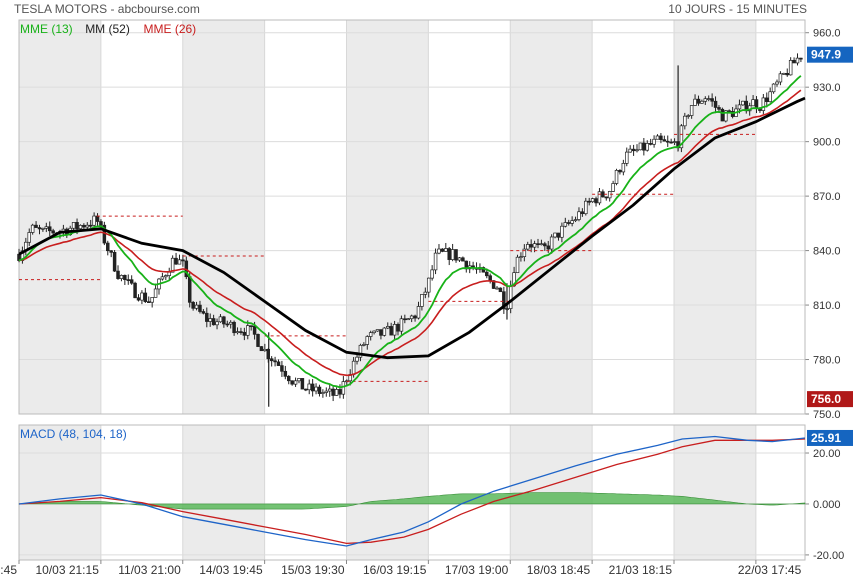  Describe the element at coordinates (827, 505) in the screenshot. I see `y-tick-label: 0.000` at that location.